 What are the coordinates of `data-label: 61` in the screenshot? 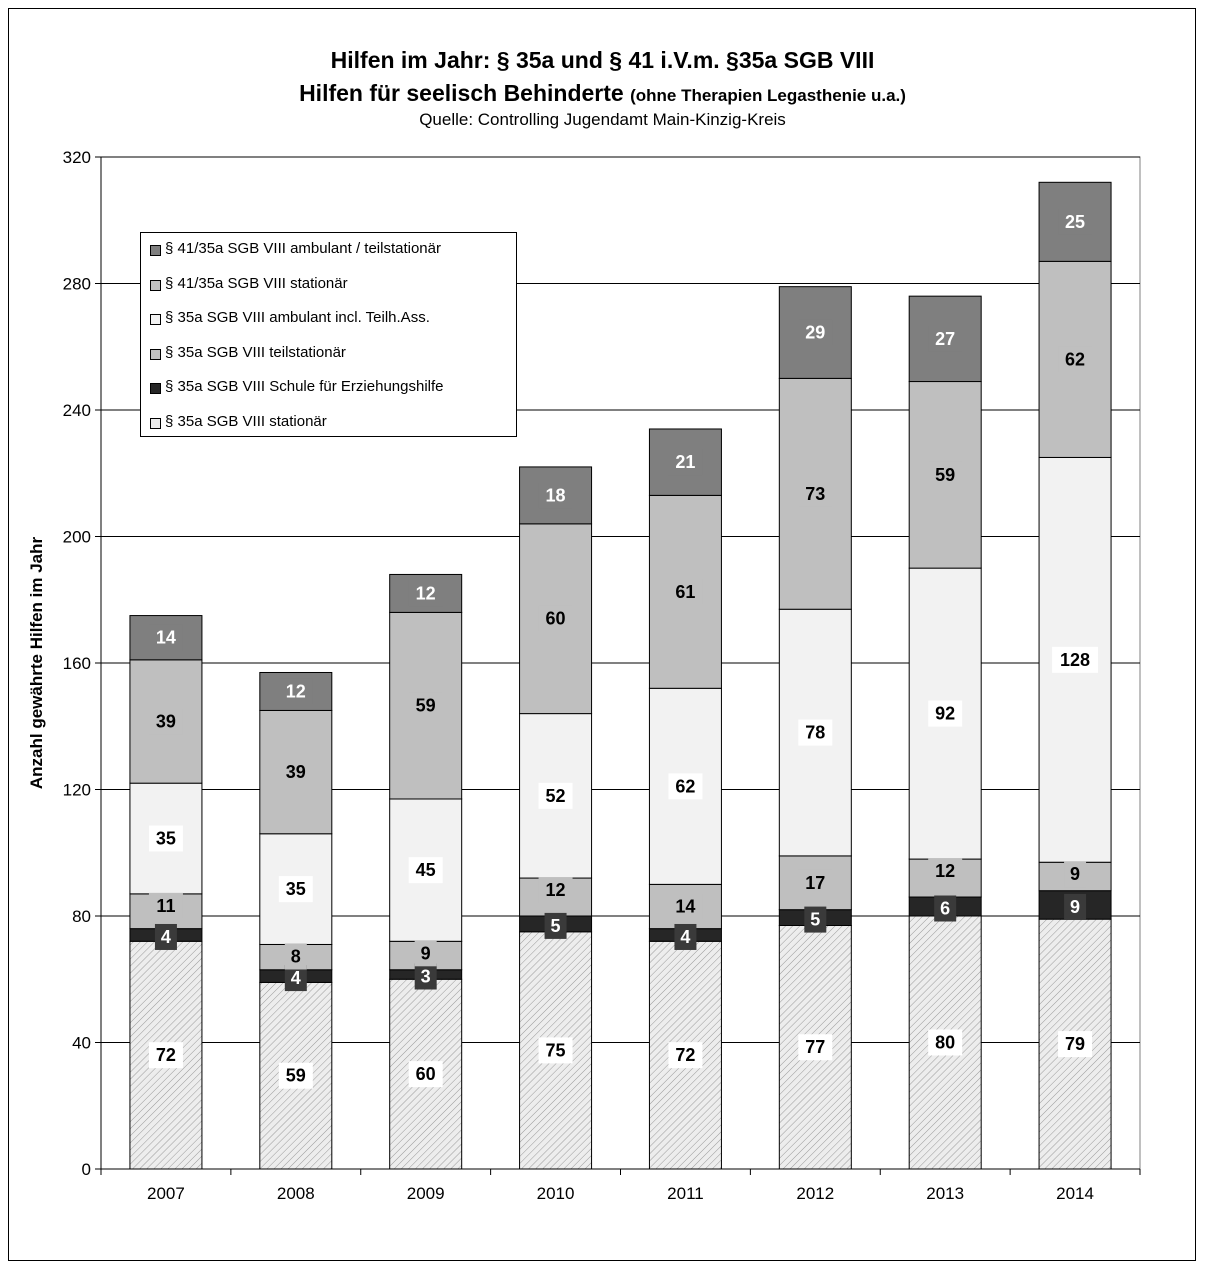 It's located at (685, 592).